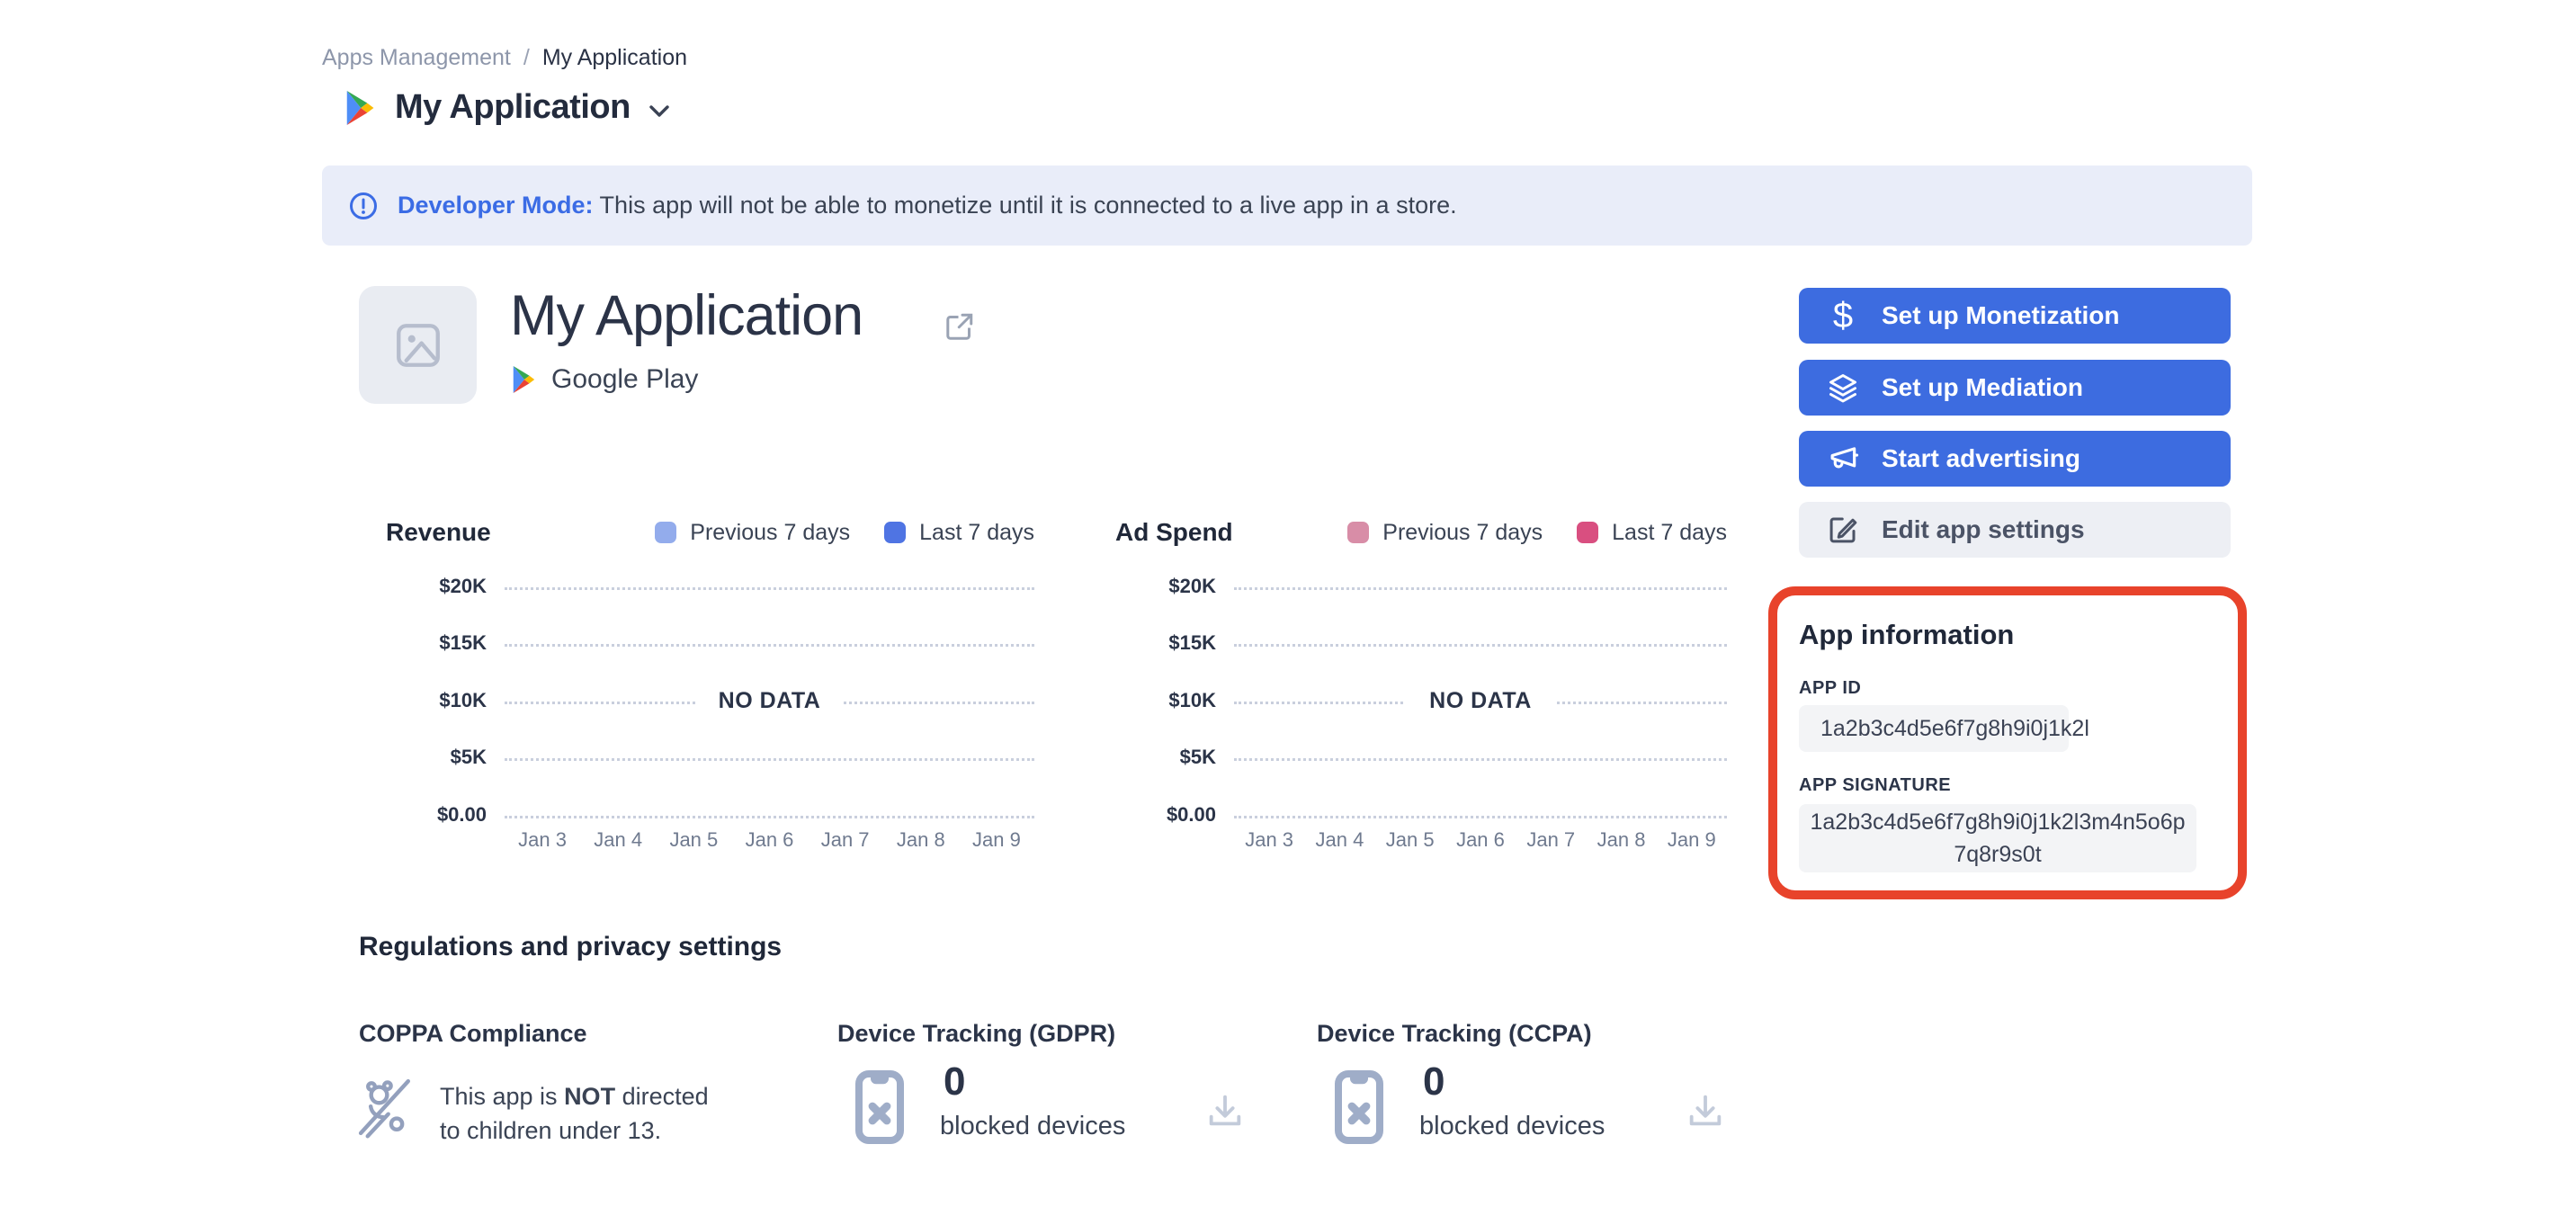 The height and width of the screenshot is (1207, 2576). What do you see at coordinates (1982, 387) in the screenshot?
I see `setup-mediation-label: Set up Mediation` at bounding box center [1982, 387].